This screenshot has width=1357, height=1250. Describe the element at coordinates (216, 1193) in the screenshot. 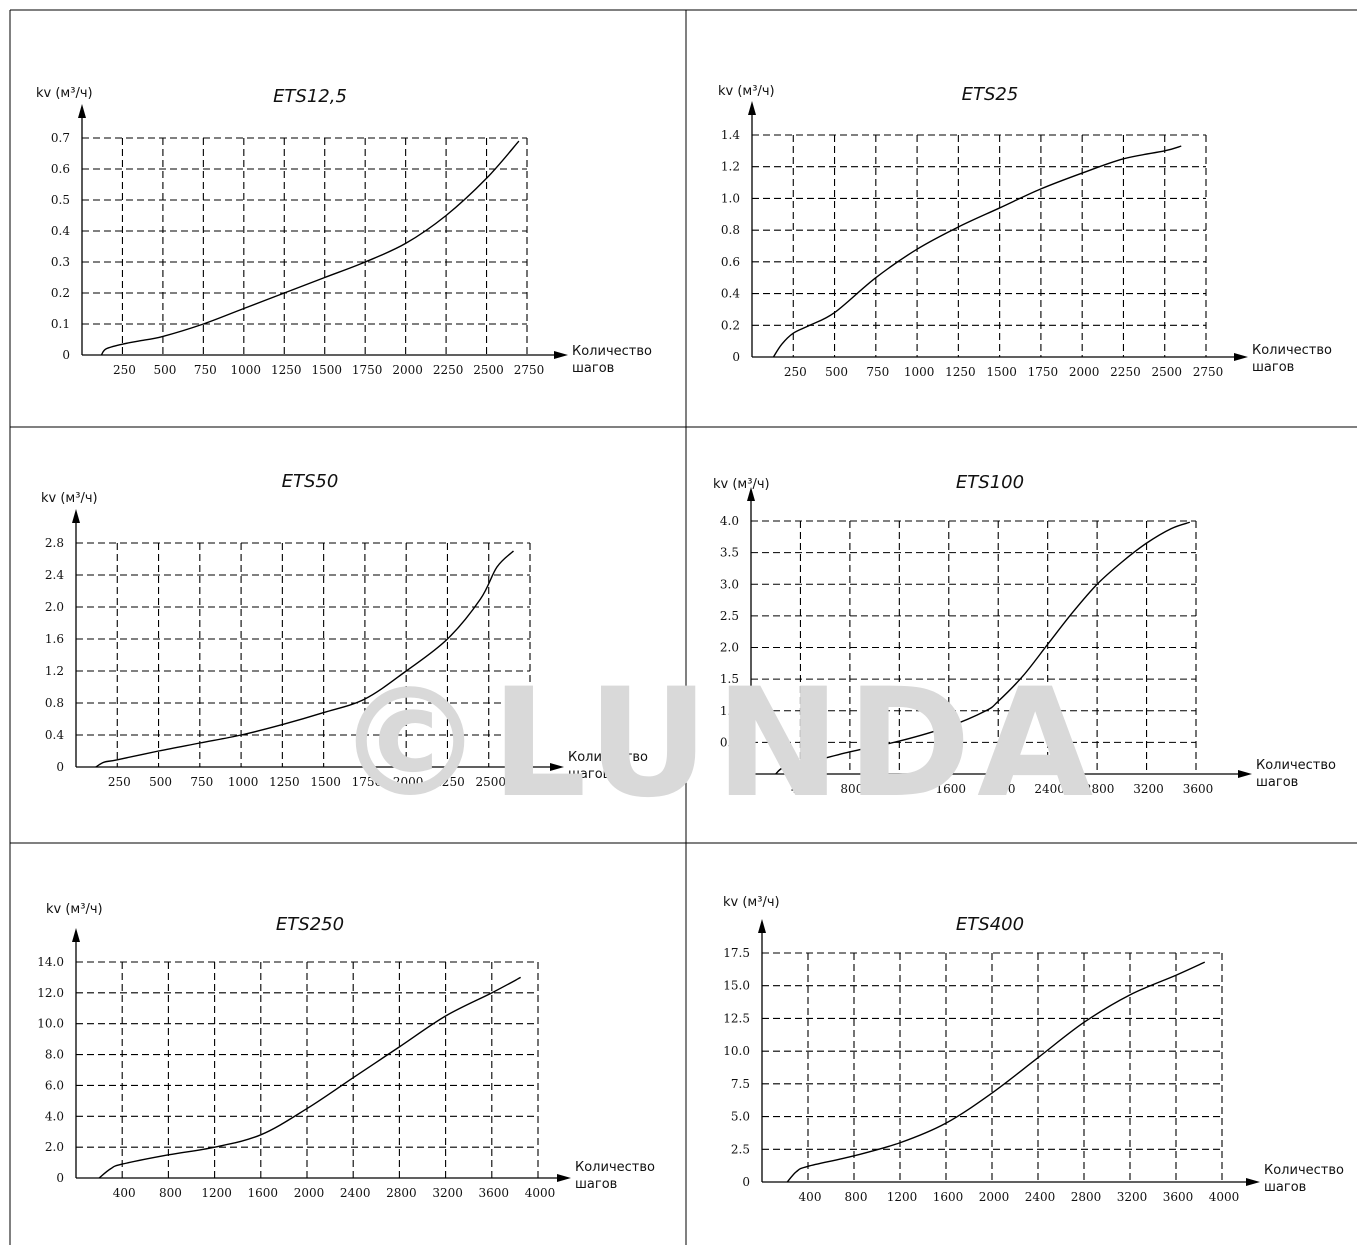

I see `x-tick-label: 1200` at that location.